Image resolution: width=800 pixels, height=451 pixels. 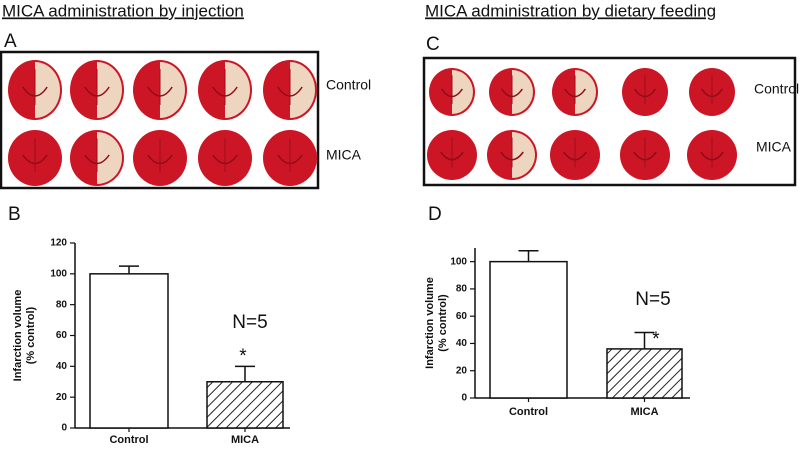 I want to click on panel-label: A, so click(x=10, y=41).